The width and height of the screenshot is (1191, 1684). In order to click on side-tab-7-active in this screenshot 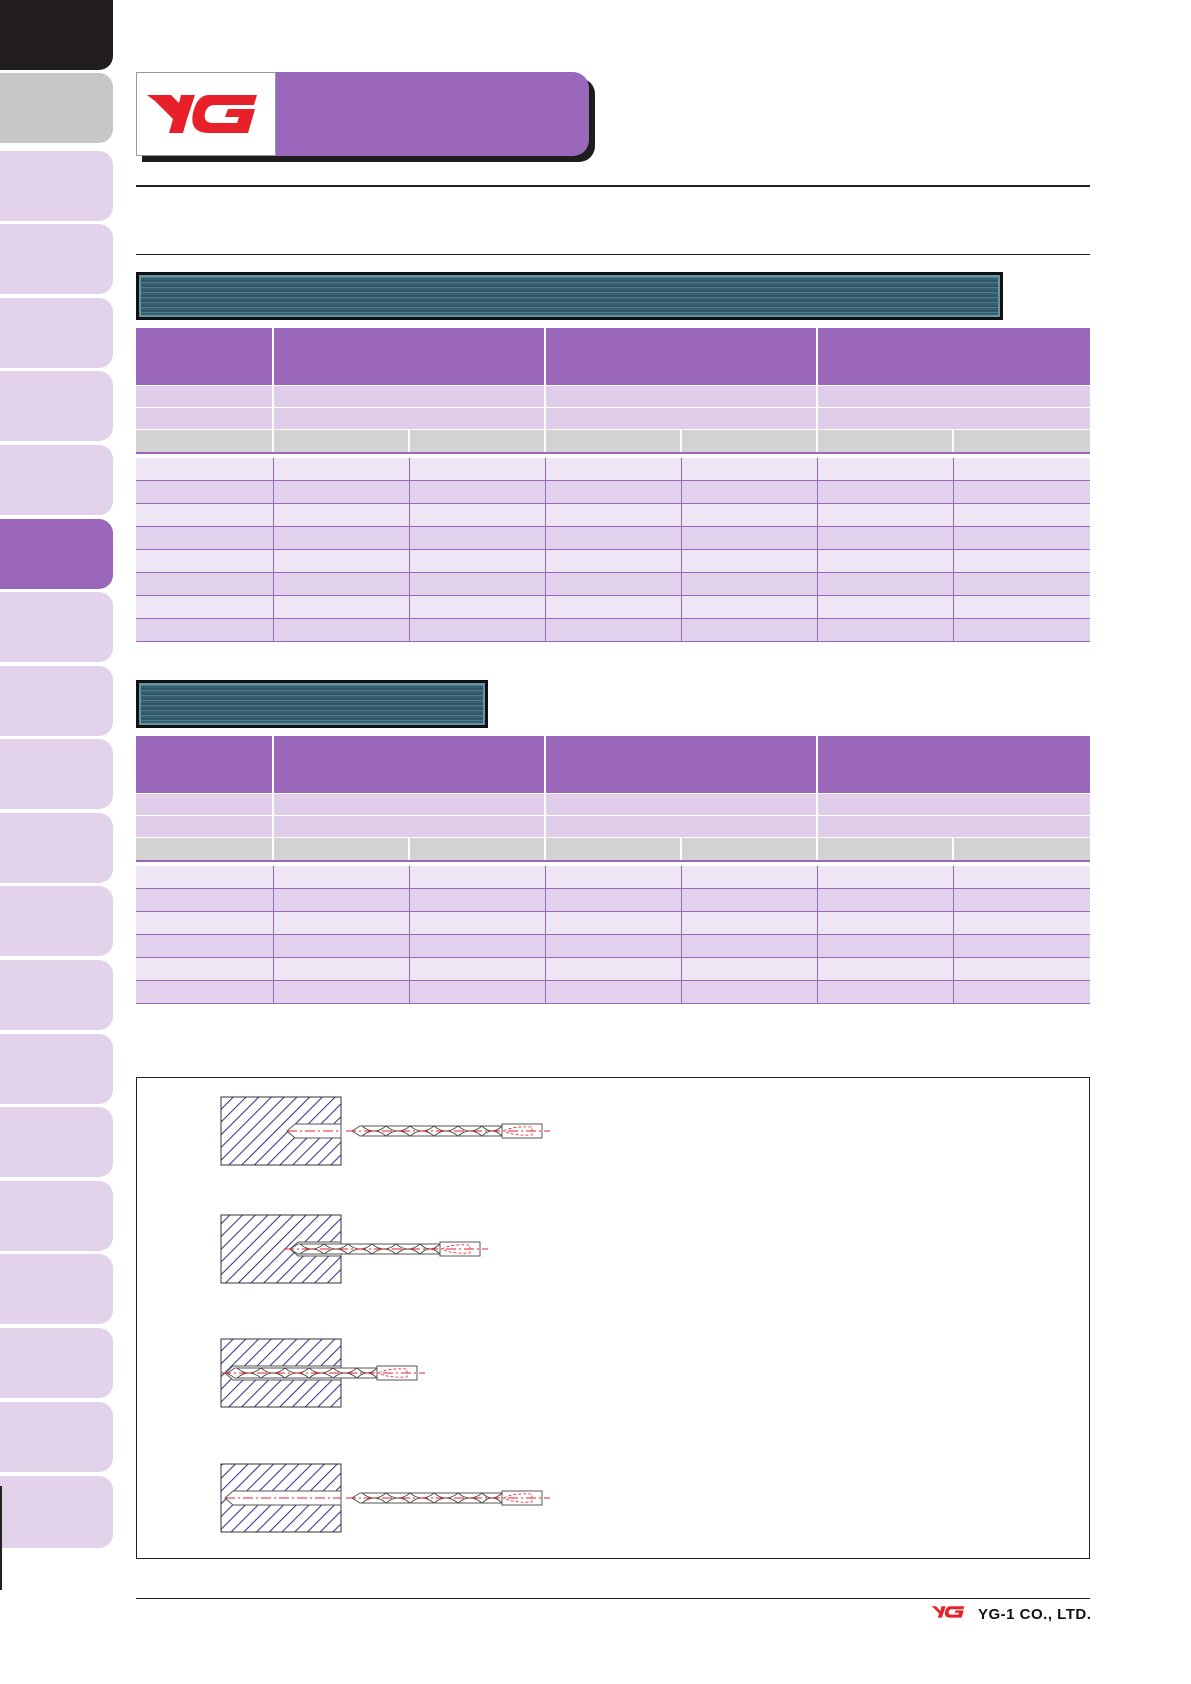, I will do `click(56, 554)`.